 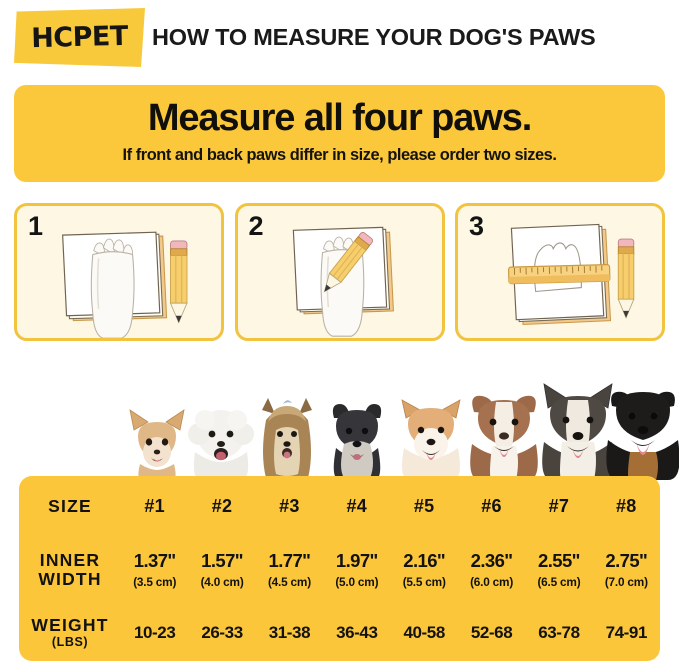 I want to click on row-label-weight: WEIGHT (LBS), so click(x=70, y=632).